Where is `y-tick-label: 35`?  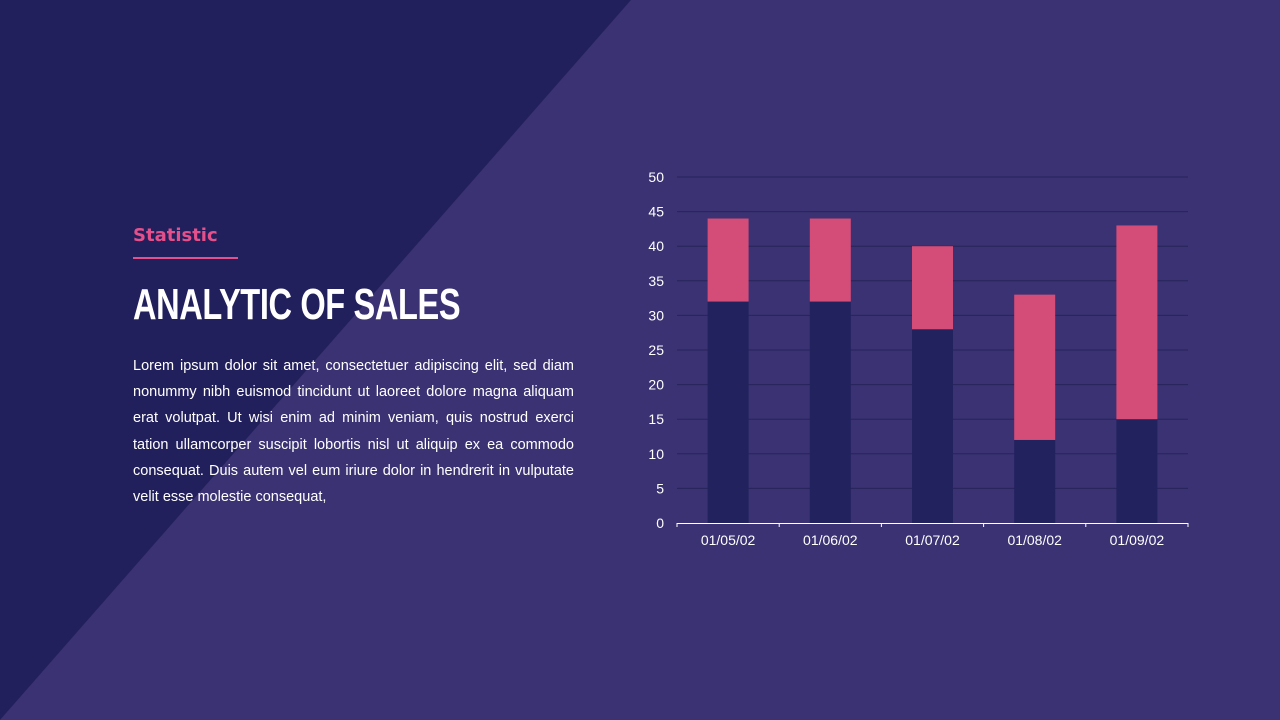
y-tick-label: 35 is located at coordinates (656, 281).